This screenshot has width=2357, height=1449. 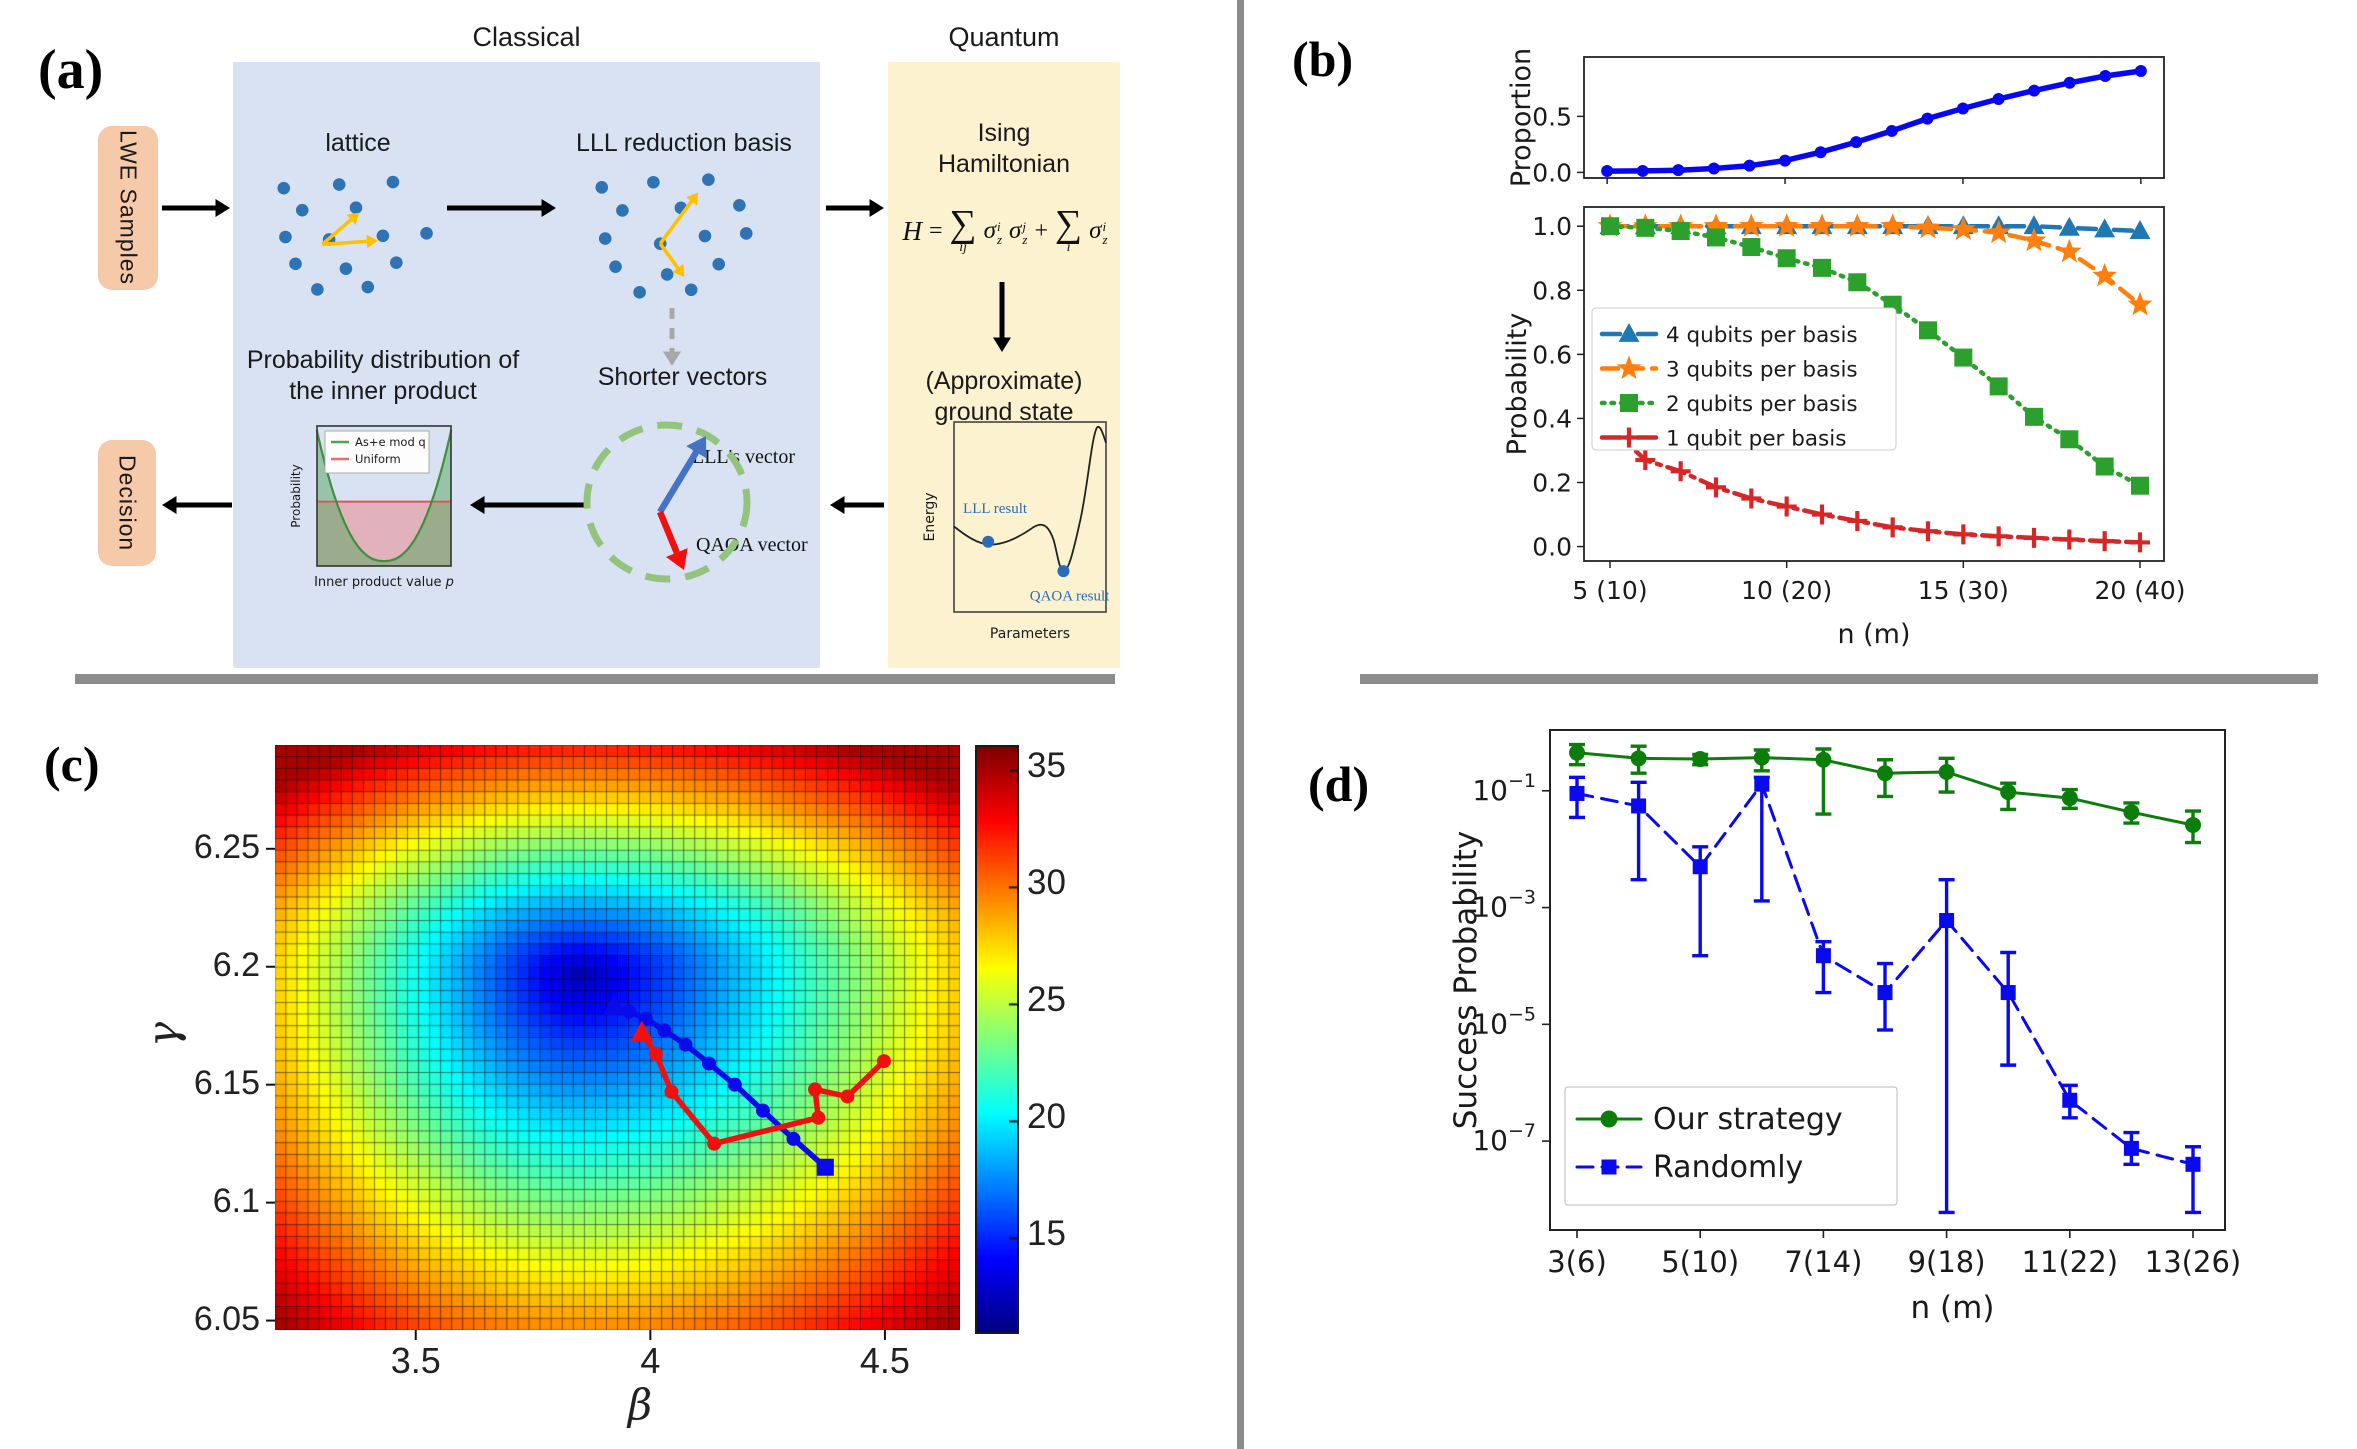 What do you see at coordinates (744, 457) in the screenshot?
I see `lll-vector-label: LLL's vector` at bounding box center [744, 457].